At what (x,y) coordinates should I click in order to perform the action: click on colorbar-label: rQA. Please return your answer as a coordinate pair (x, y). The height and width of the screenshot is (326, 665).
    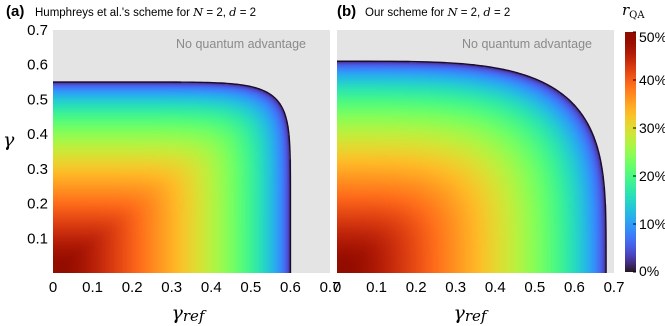
    Looking at the image, I should click on (633, 11).